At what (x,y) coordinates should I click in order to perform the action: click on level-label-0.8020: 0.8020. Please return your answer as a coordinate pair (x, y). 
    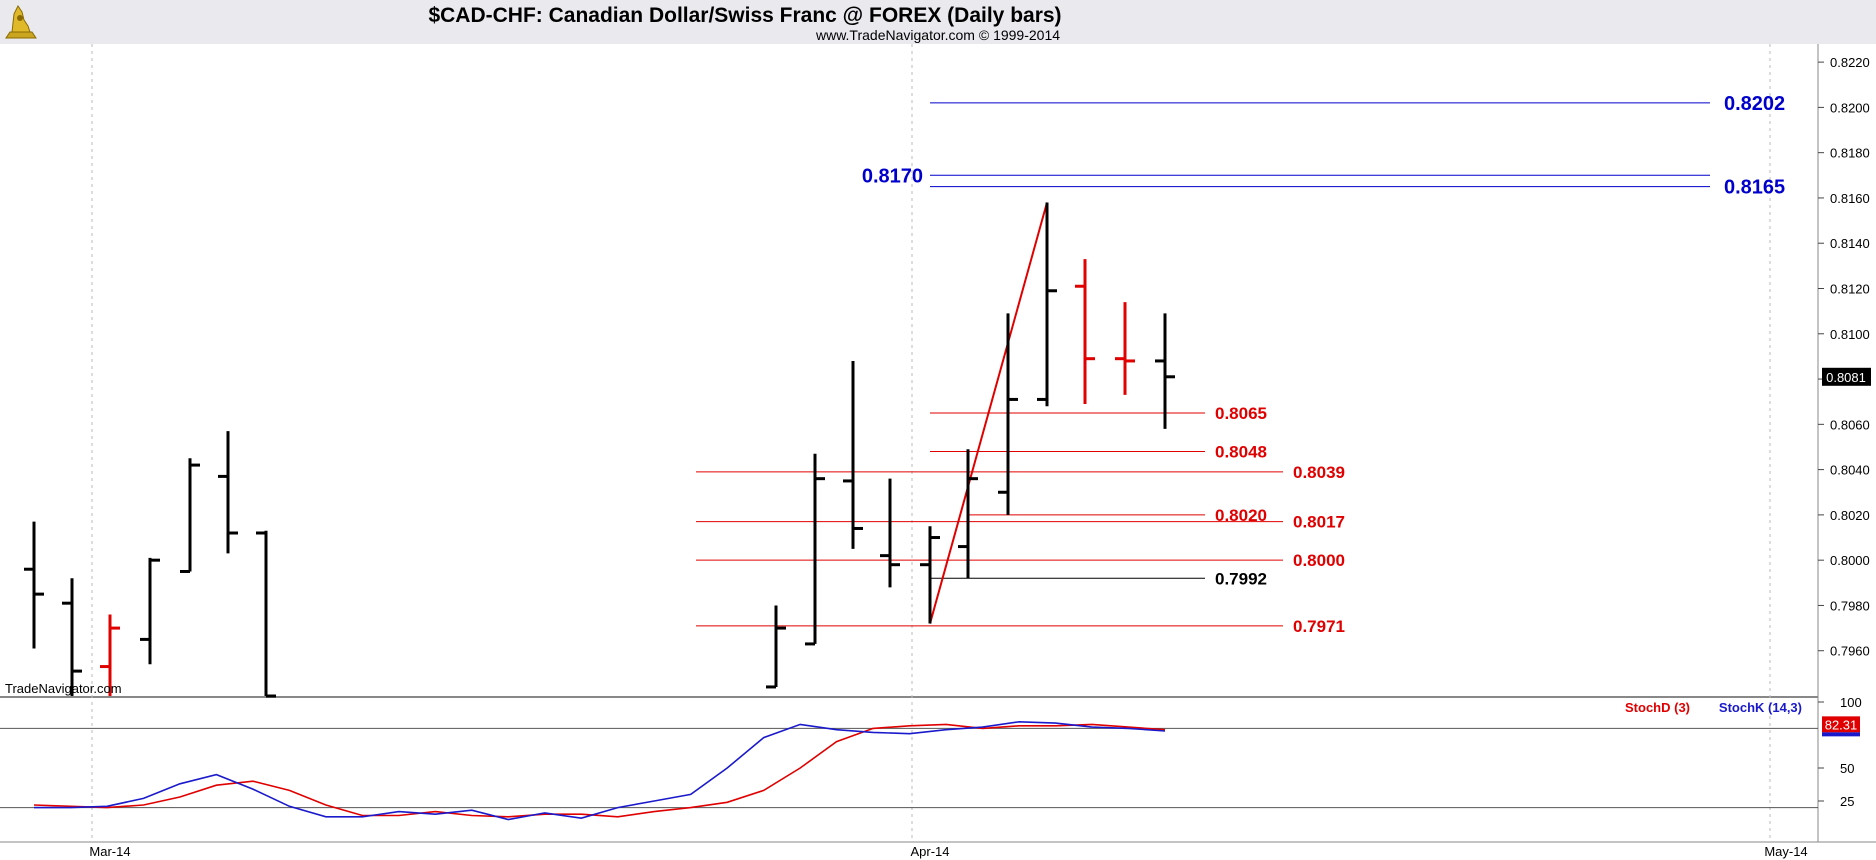
    Looking at the image, I should click on (1241, 515).